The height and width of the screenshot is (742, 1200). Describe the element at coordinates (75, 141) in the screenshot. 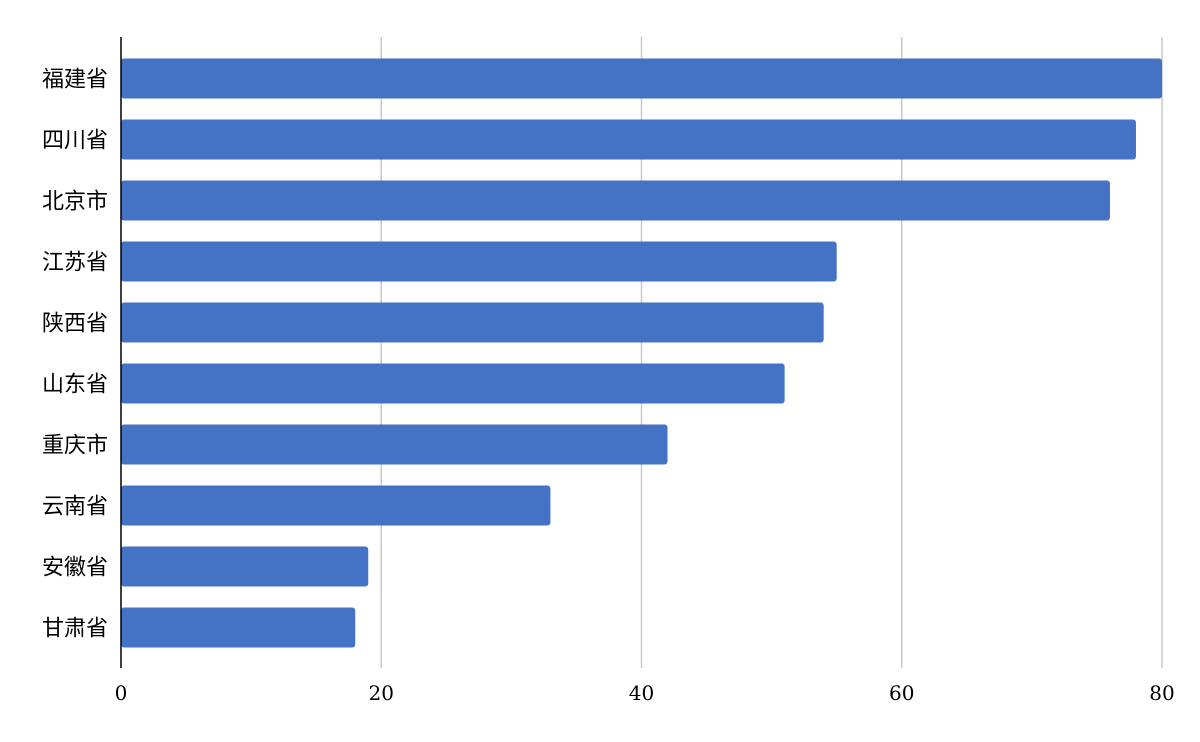

I see `category-label: 四川省` at that location.